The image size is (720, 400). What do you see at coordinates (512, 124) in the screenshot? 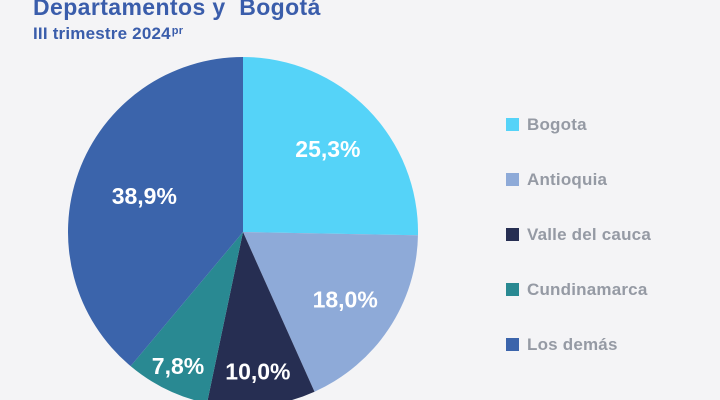
I see `legend-swatch-bogota` at bounding box center [512, 124].